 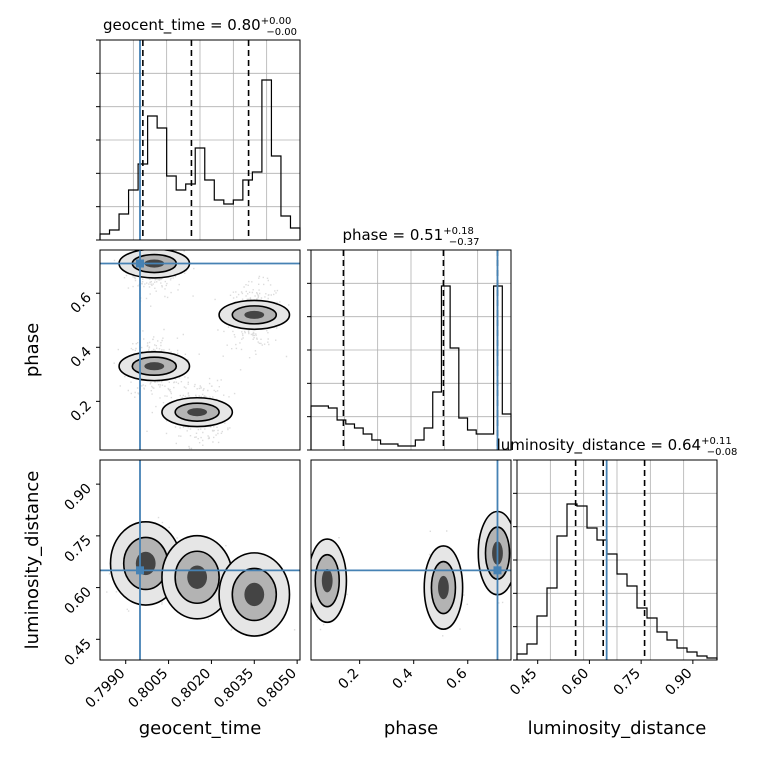 I want to click on panel-title-phase: phase = 0.51+0.18 −0.37, so click(x=410, y=237).